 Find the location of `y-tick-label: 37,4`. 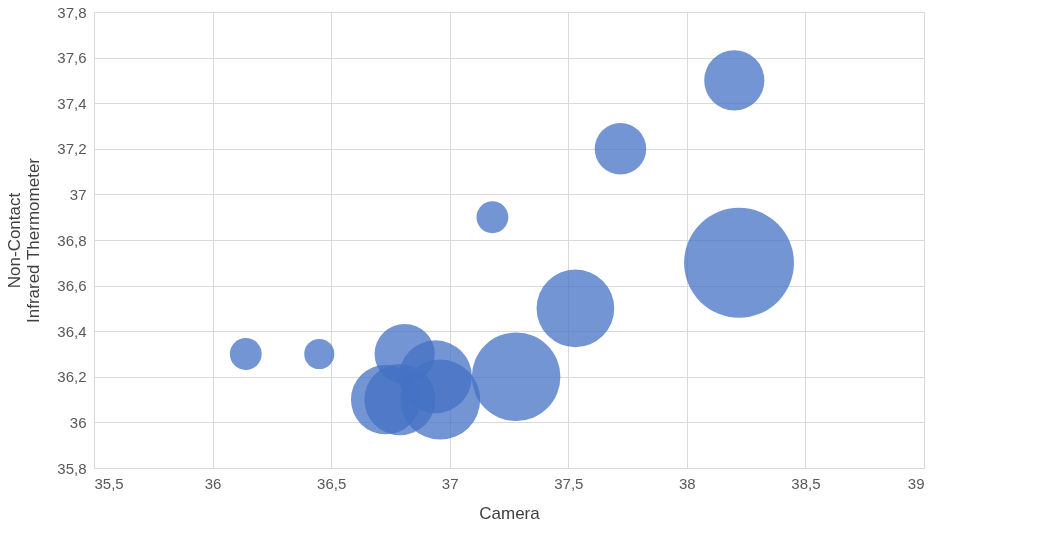

y-tick-label: 37,4 is located at coordinates (72, 103).